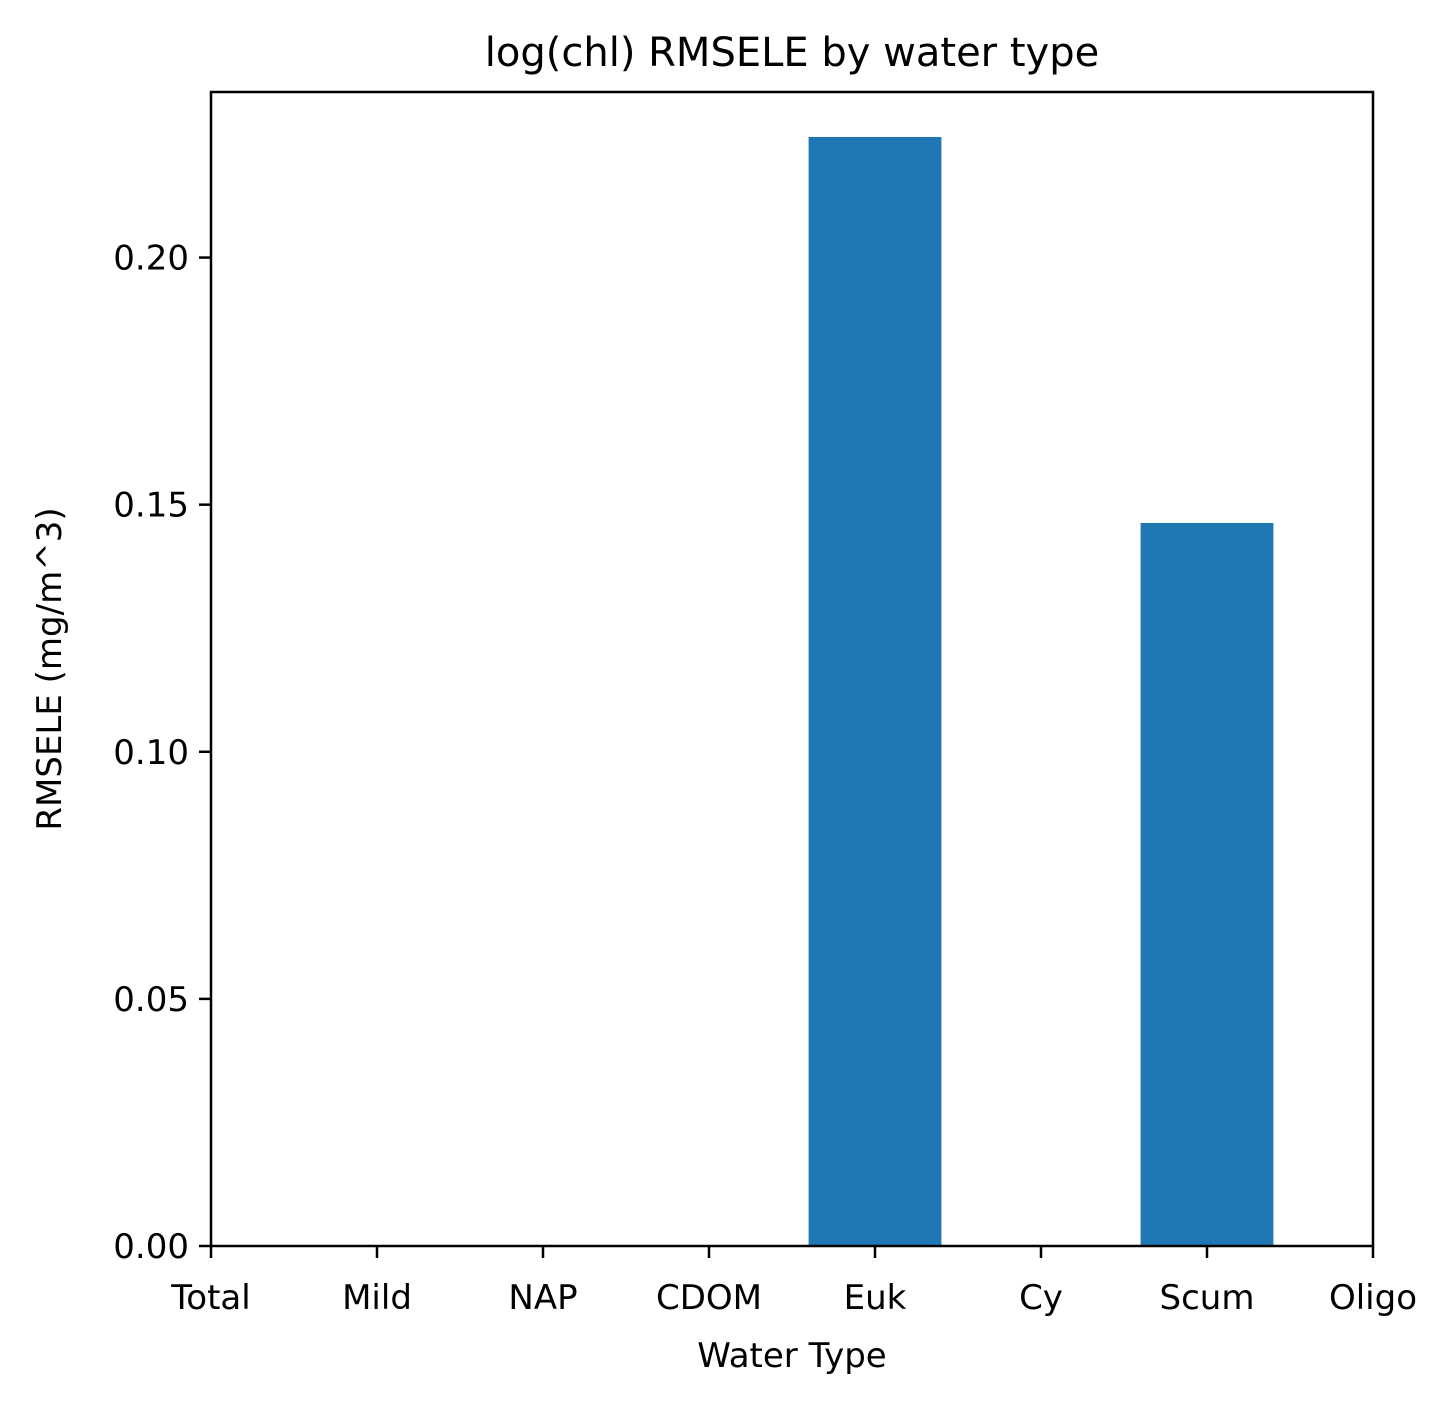  What do you see at coordinates (151, 1247) in the screenshot?
I see `y-tick-label: 0.00` at bounding box center [151, 1247].